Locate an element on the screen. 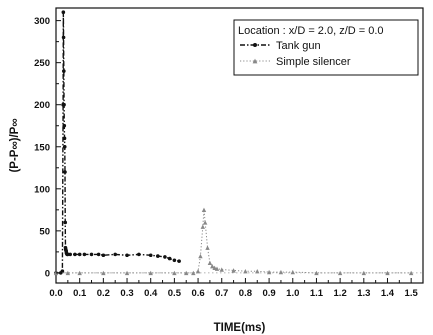  x-tick-label: 0.3 is located at coordinates (126, 293).